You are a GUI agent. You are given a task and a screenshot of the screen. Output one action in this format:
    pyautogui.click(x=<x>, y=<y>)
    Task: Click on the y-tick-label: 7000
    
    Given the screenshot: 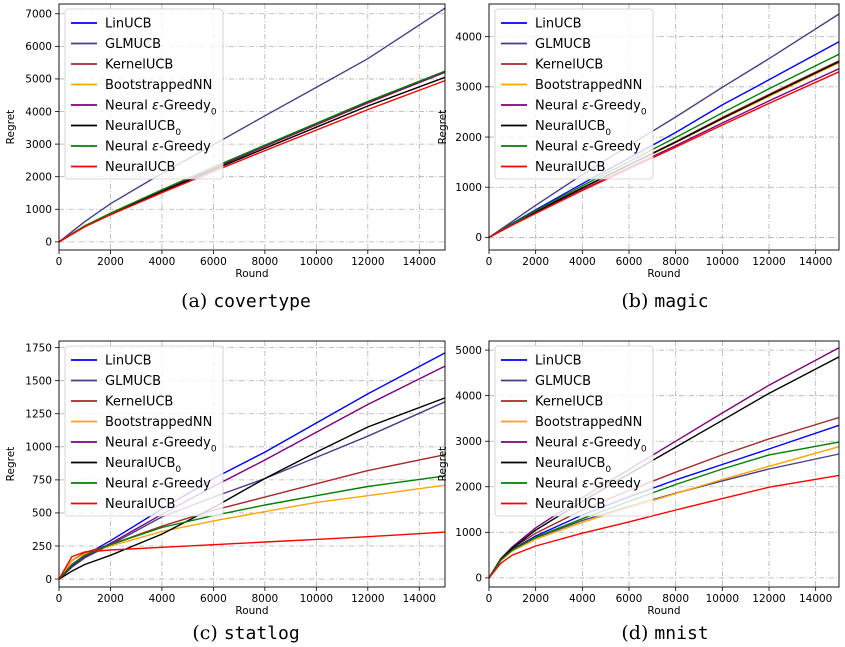 What is the action you would take?
    pyautogui.click(x=38, y=15)
    